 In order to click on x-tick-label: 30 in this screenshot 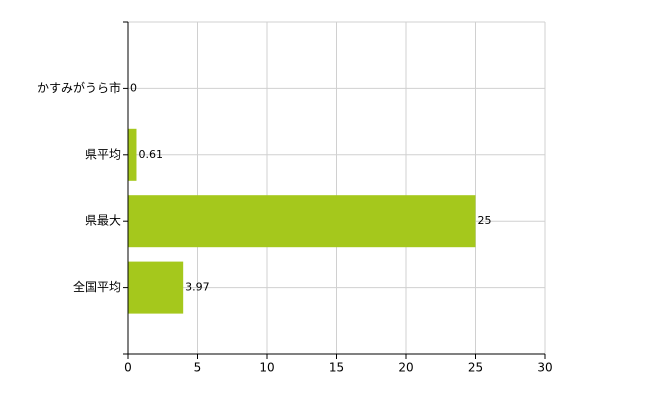, I will do `click(544, 368)`.